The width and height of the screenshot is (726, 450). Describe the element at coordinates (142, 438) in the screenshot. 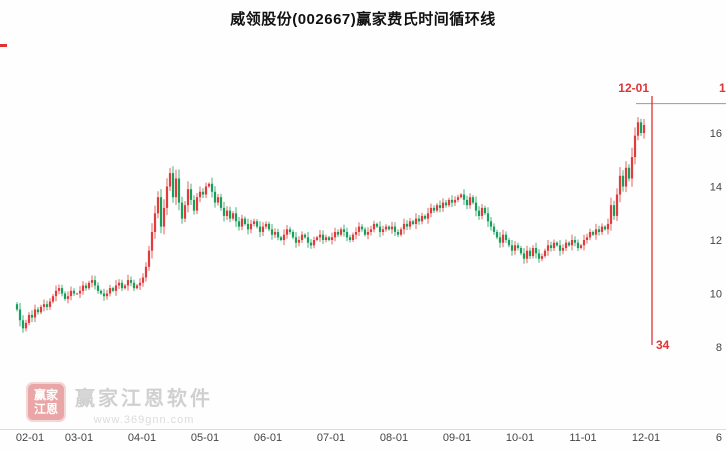

I see `x-tick-label: 04-01` at that location.